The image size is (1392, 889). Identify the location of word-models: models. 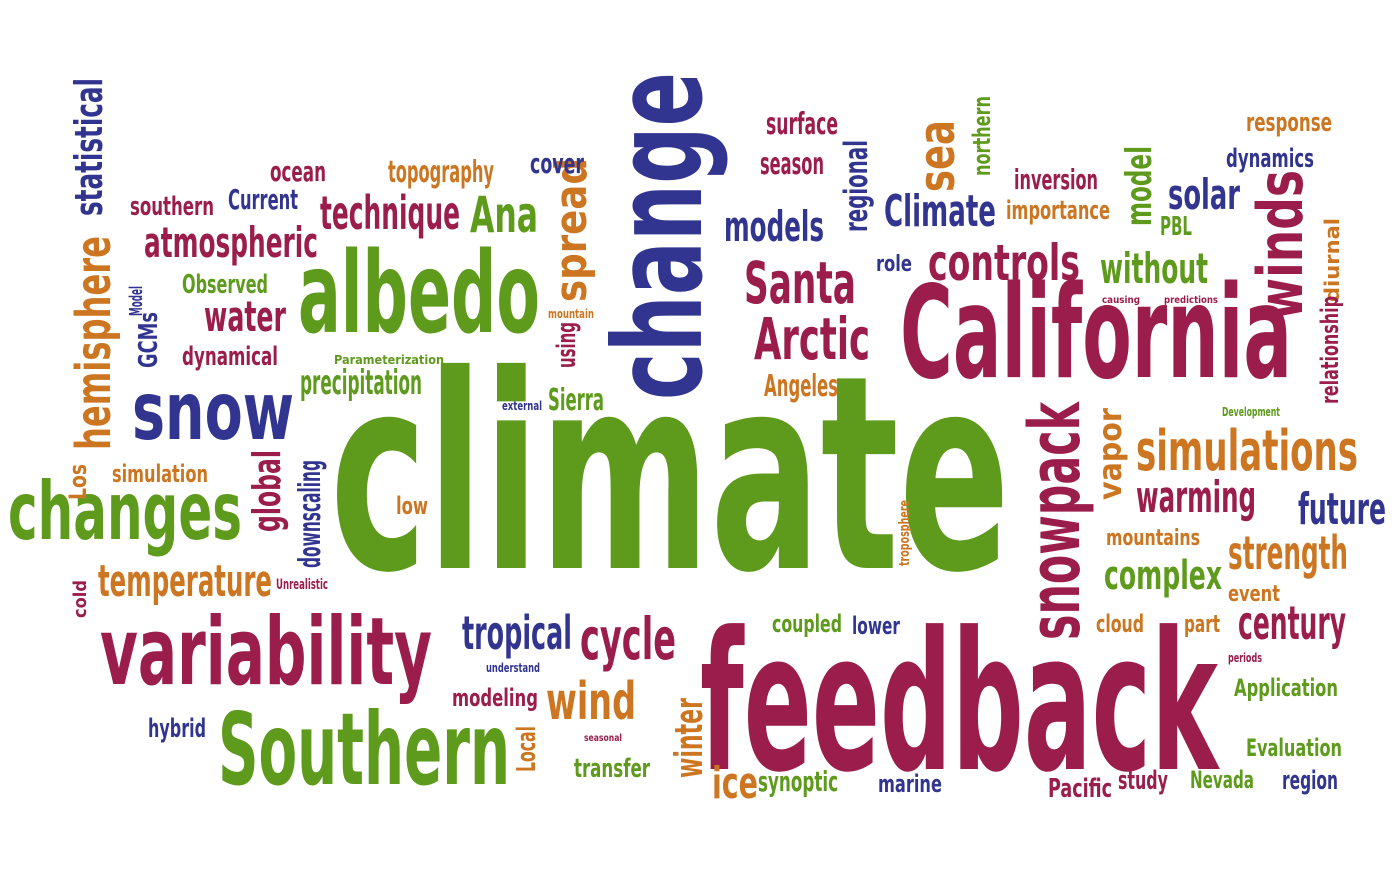
(774, 226).